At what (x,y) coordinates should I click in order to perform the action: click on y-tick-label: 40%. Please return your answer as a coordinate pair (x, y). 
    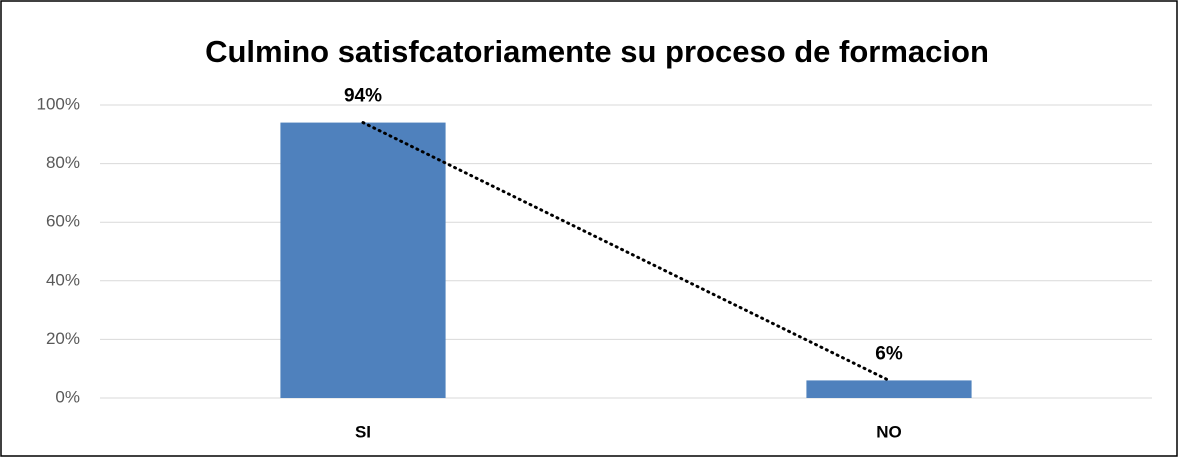
    Looking at the image, I should click on (63, 279).